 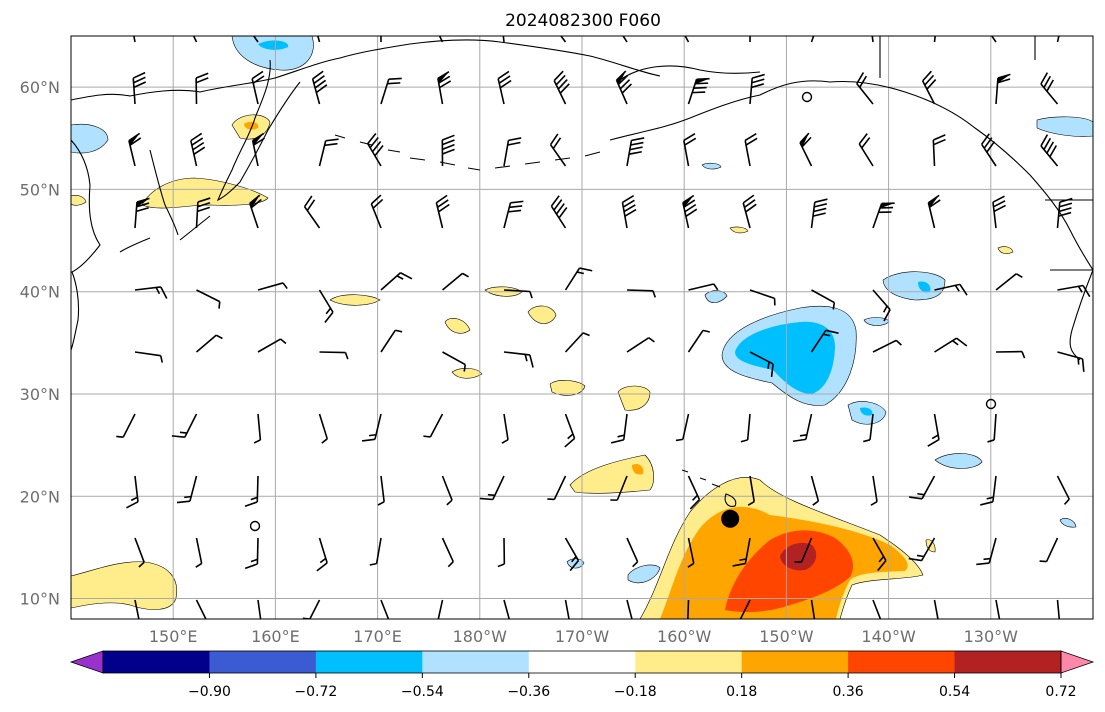 What do you see at coordinates (711, 166) in the screenshot?
I see `negative-shading-small5` at bounding box center [711, 166].